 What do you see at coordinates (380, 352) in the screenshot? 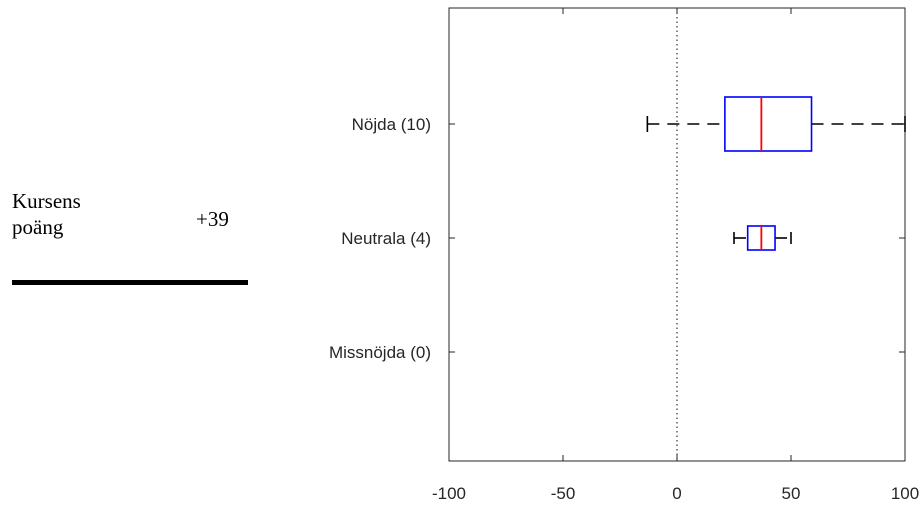
I see `category-label: Missnöjda (0)` at bounding box center [380, 352].